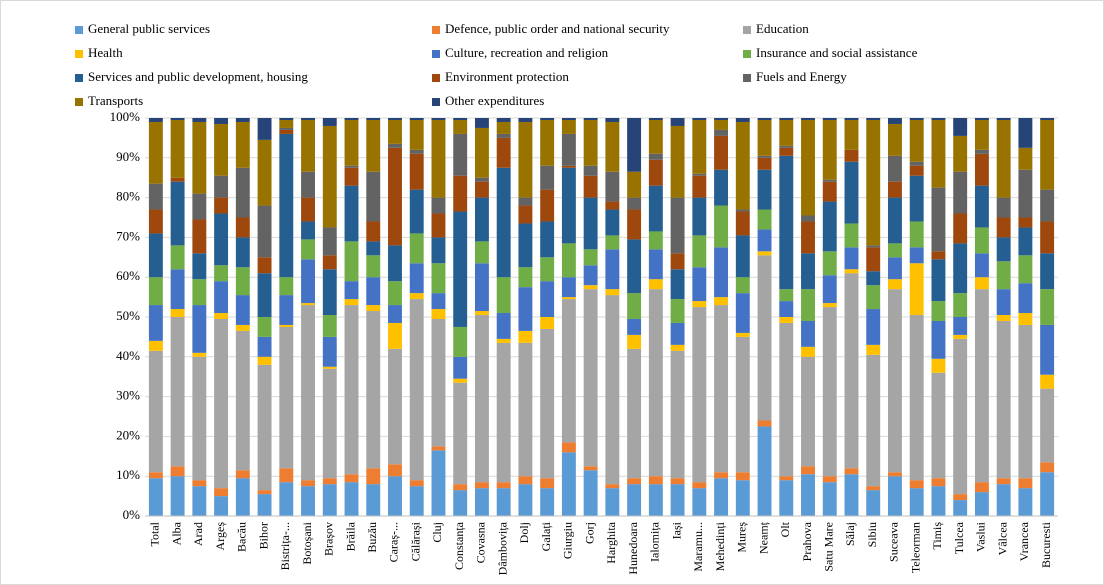 The image size is (1104, 585). Describe the element at coordinates (937, 536) in the screenshot. I see `x-tick-label: Timiș` at that location.